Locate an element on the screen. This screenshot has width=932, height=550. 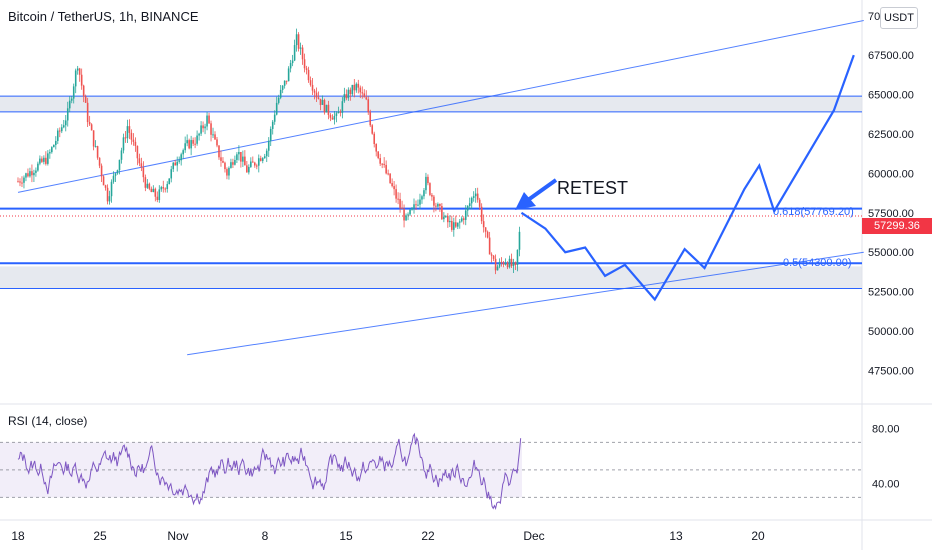
fib-618-label: 0.618(57769.20) is located at coordinates (813, 212).